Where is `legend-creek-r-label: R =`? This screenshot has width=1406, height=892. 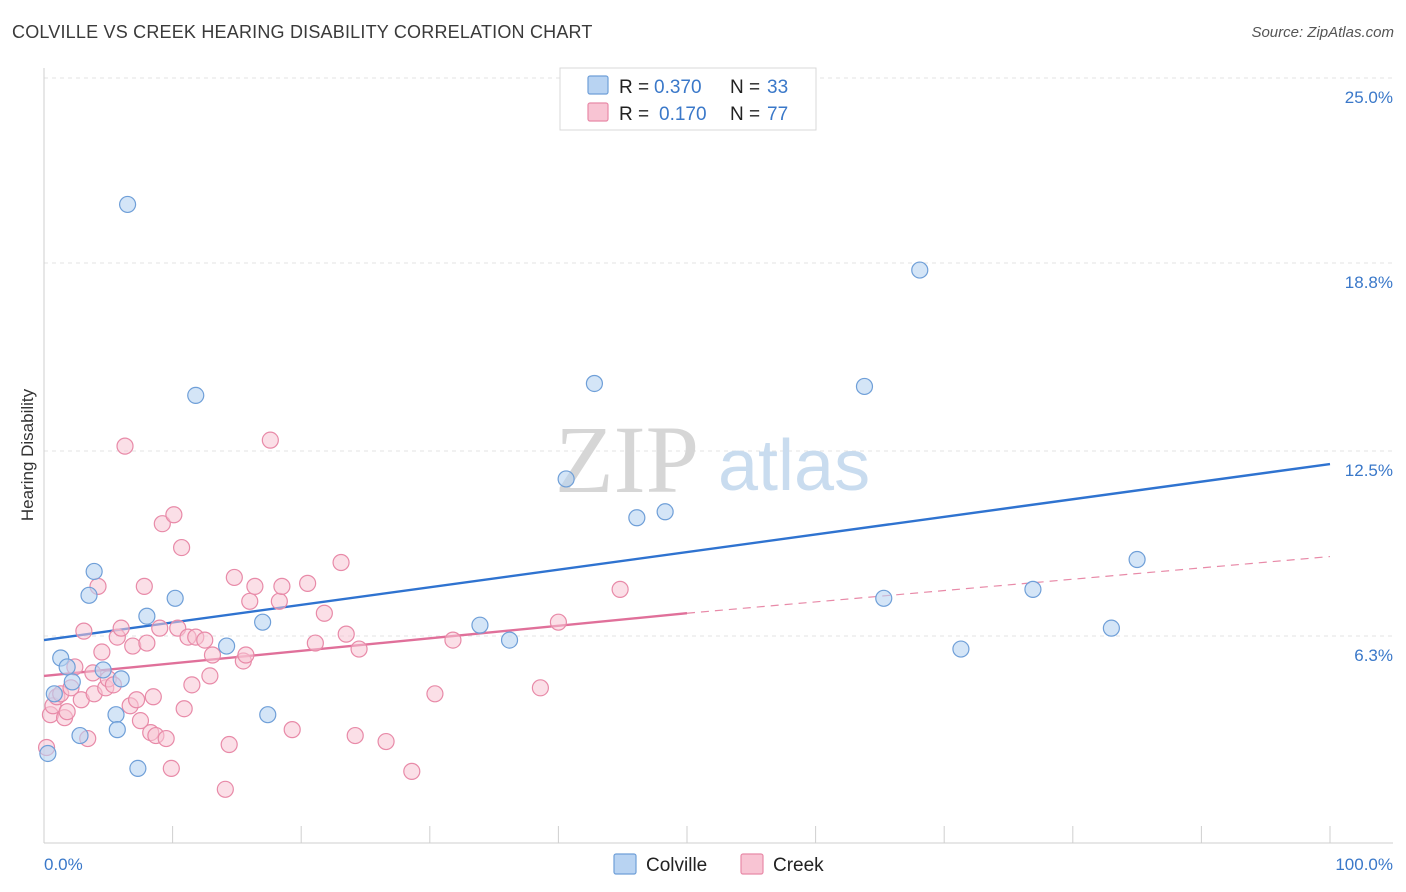 legend-creek-r-label: R = is located at coordinates (634, 114).